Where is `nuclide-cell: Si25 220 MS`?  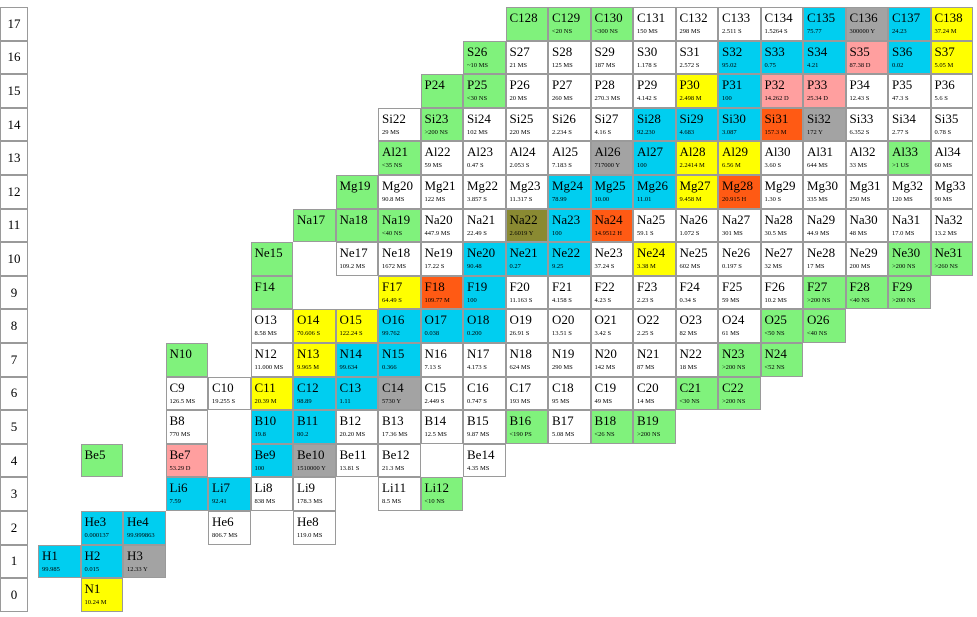 nuclide-cell: Si25 220 MS is located at coordinates (526, 124).